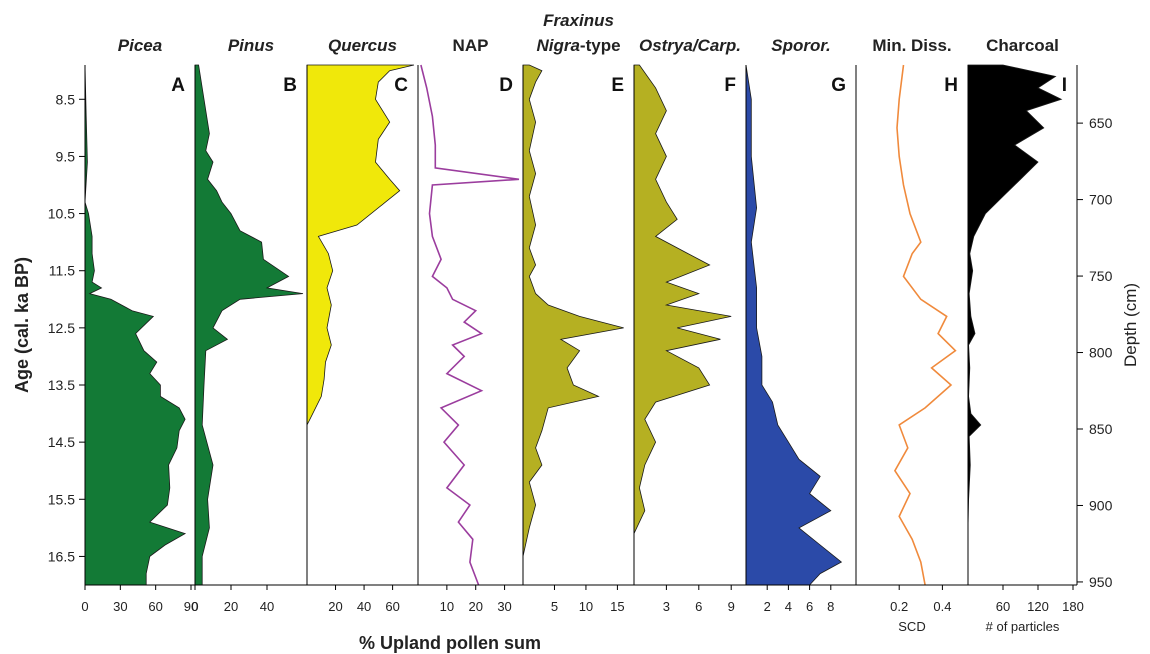 The width and height of the screenshot is (1150, 654). Describe the element at coordinates (66, 99) in the screenshot. I see `age-tick-label: 8.5` at that location.